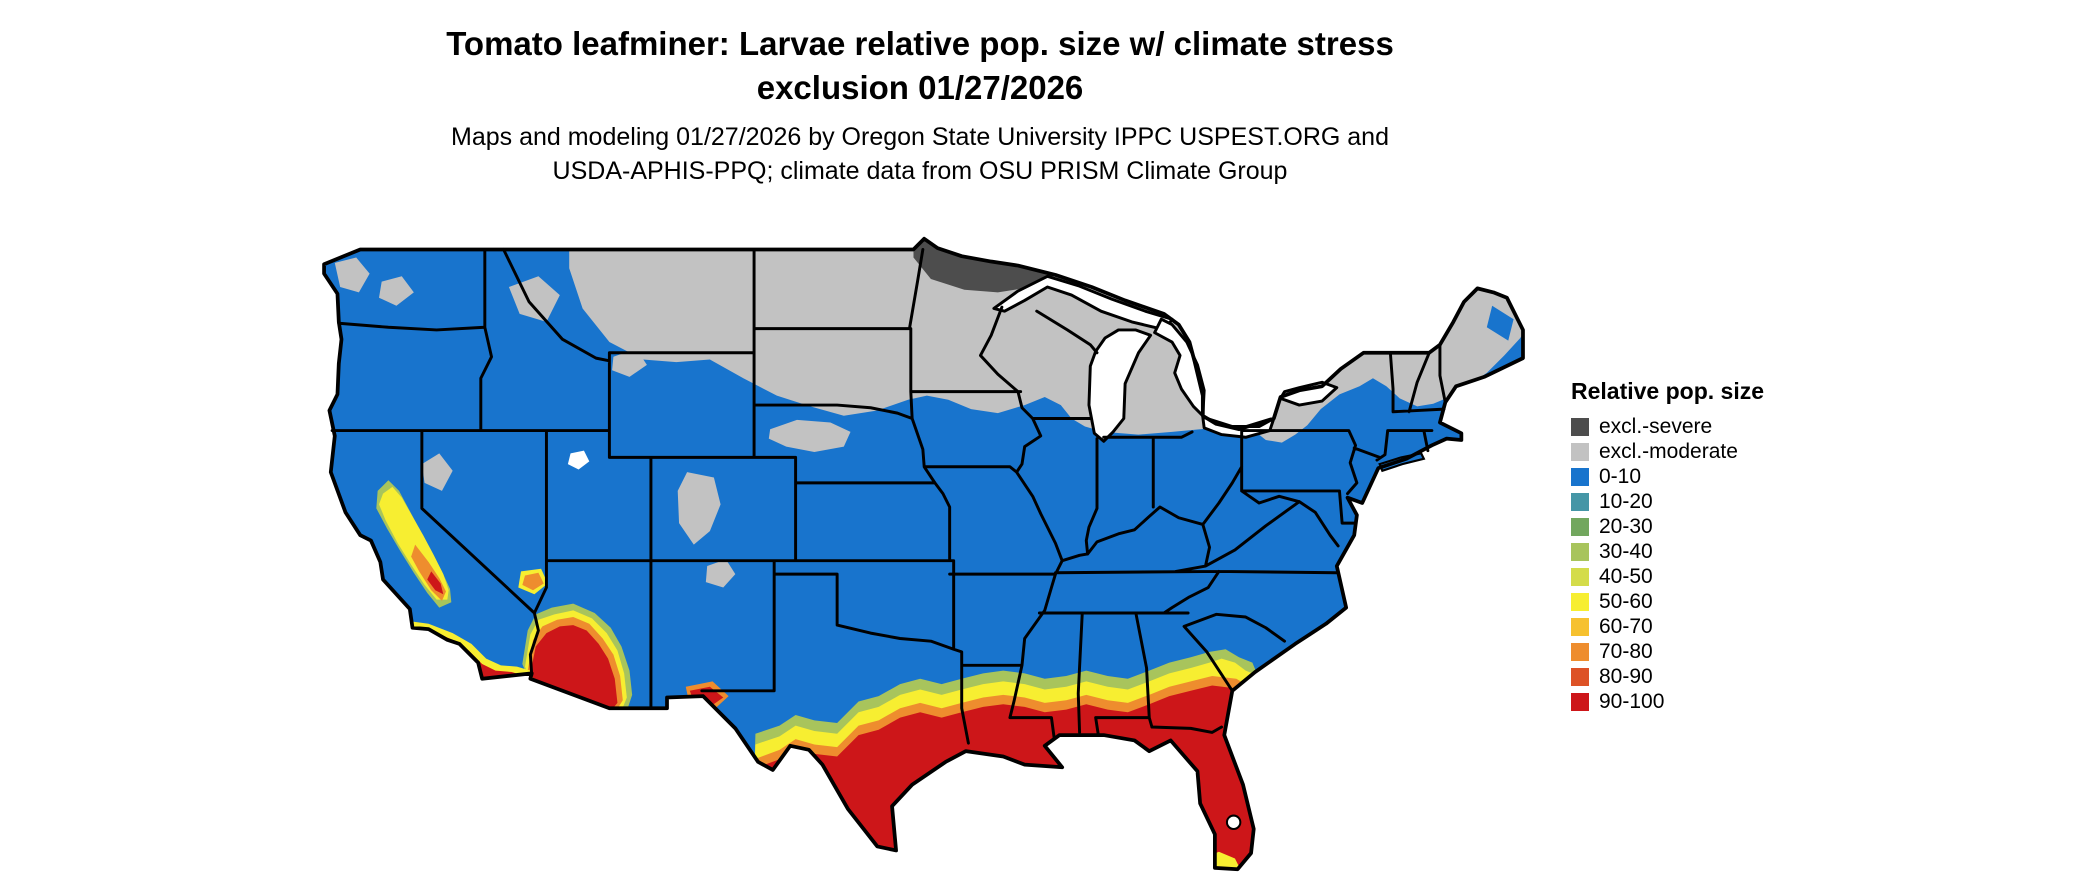 The height and width of the screenshot is (892, 2100). What do you see at coordinates (1620, 476) in the screenshot?
I see `legend-item-label: 0-10` at bounding box center [1620, 476].